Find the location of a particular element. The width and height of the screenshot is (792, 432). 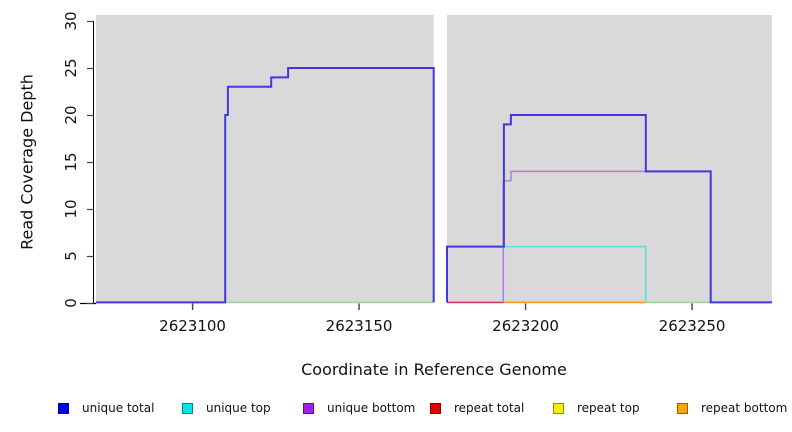

legend-item-unique-bottom: unique bottom is located at coordinates (359, 408).